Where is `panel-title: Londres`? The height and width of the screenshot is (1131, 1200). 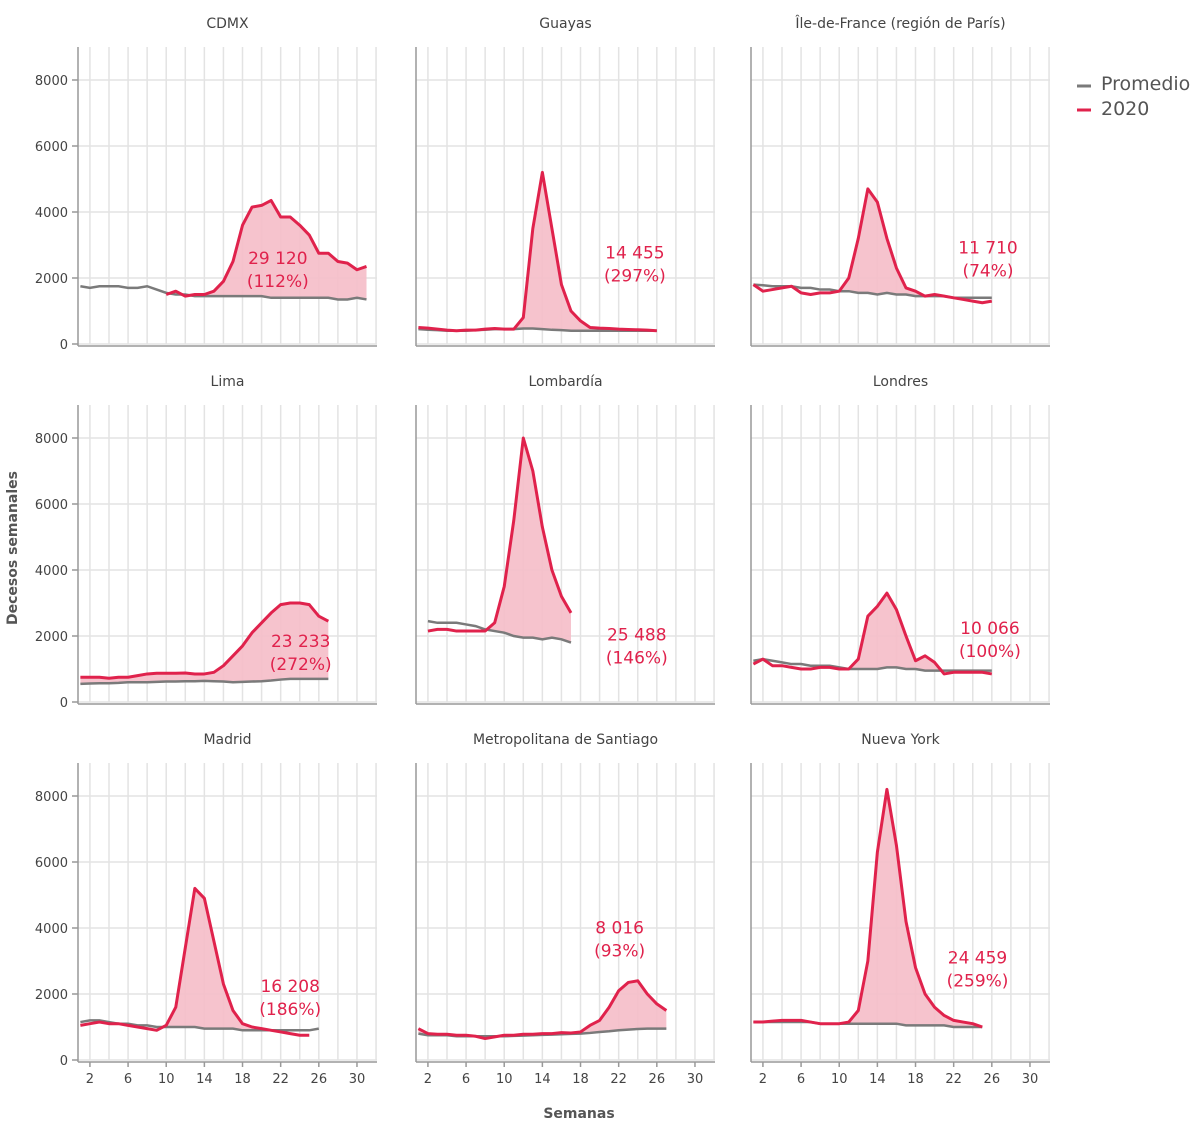
panel-title: Londres is located at coordinates (900, 382).